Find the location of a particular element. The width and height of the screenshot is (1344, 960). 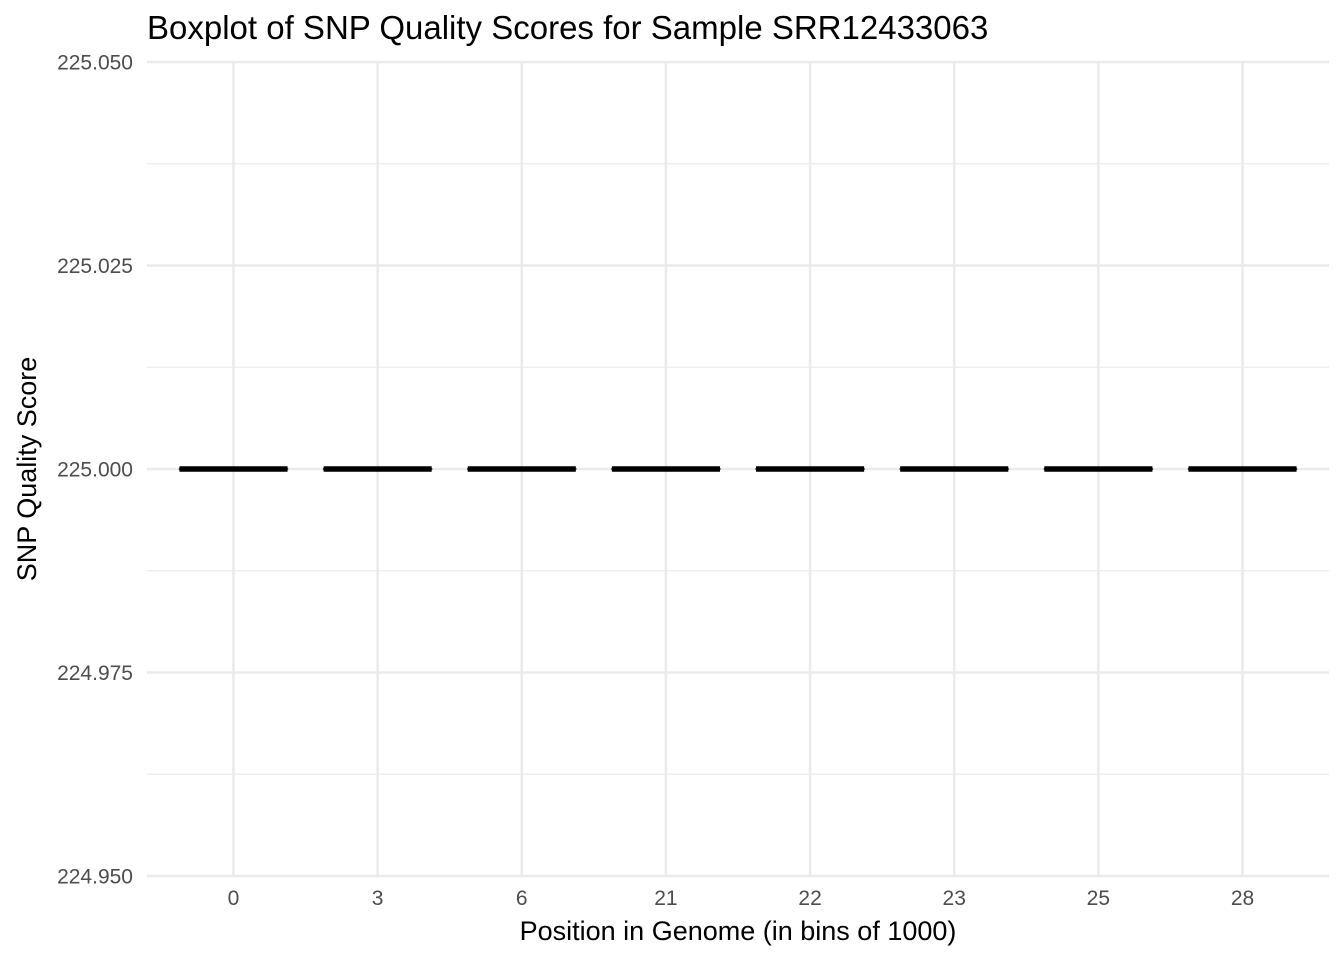

x-tick-label: 22 is located at coordinates (809, 898).